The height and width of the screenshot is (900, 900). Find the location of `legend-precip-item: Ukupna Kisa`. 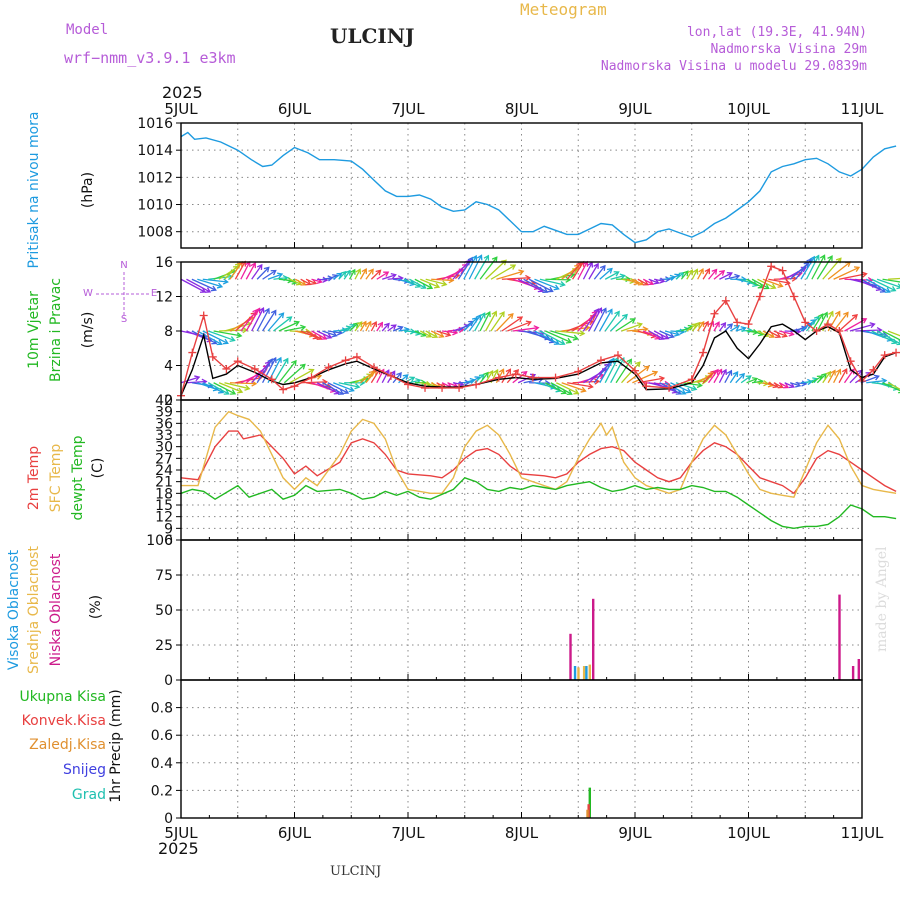

legend-precip-item: Ukupna Kisa is located at coordinates (62, 697).